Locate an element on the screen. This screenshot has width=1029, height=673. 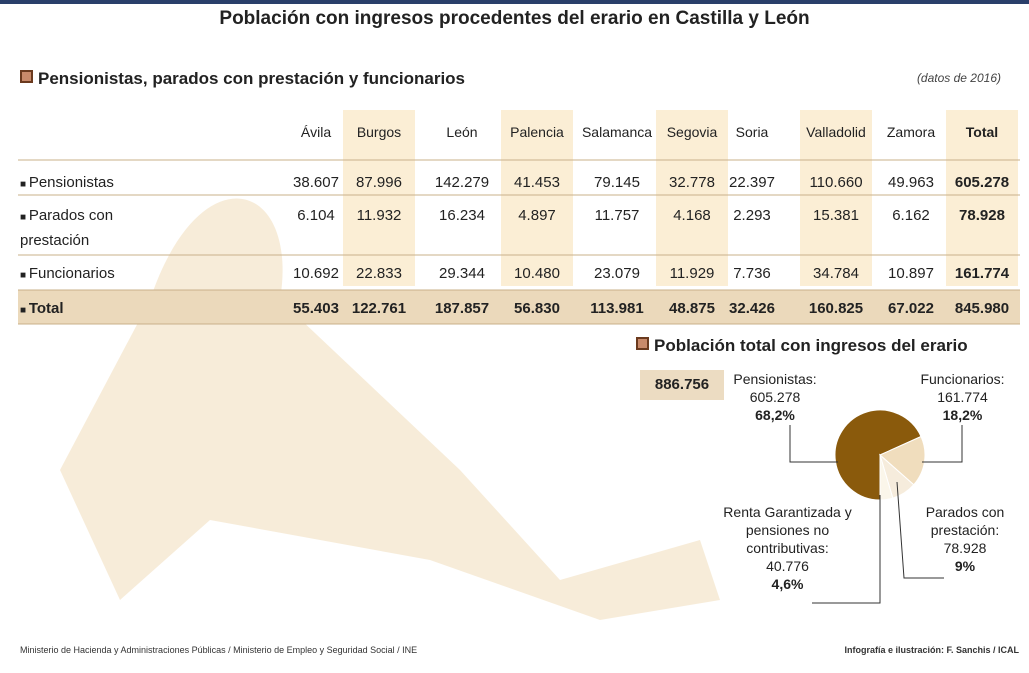
cell: 113.981 is located at coordinates (617, 308).